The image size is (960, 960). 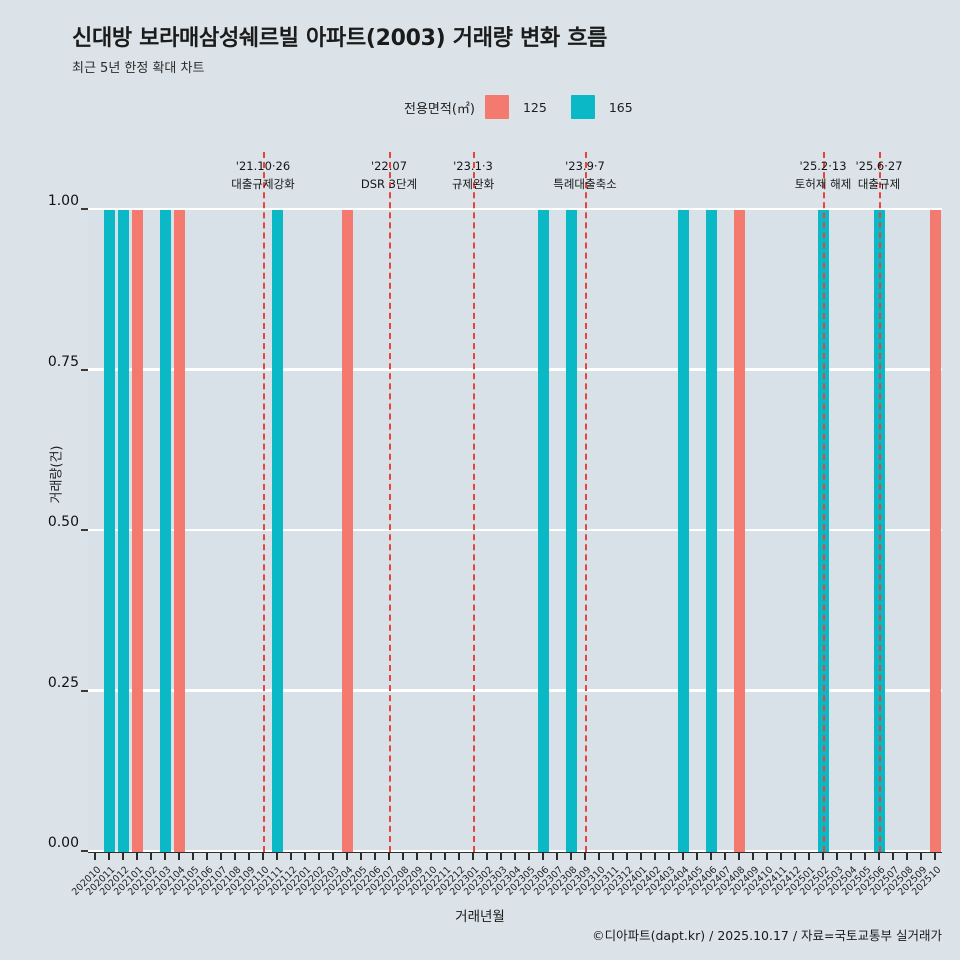 What do you see at coordinates (389, 166) in the screenshot?
I see `annotation-date: '22.07` at bounding box center [389, 166].